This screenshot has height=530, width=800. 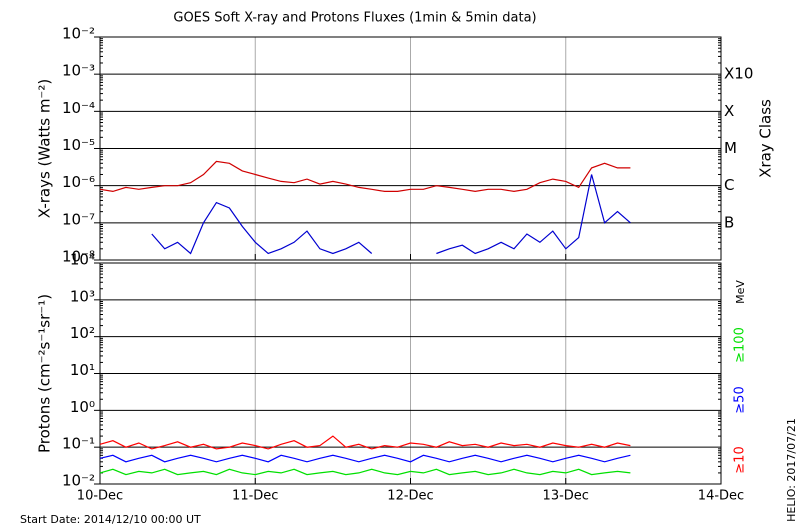 What do you see at coordinates (729, 111) in the screenshot?
I see `class-label: X` at bounding box center [729, 111].